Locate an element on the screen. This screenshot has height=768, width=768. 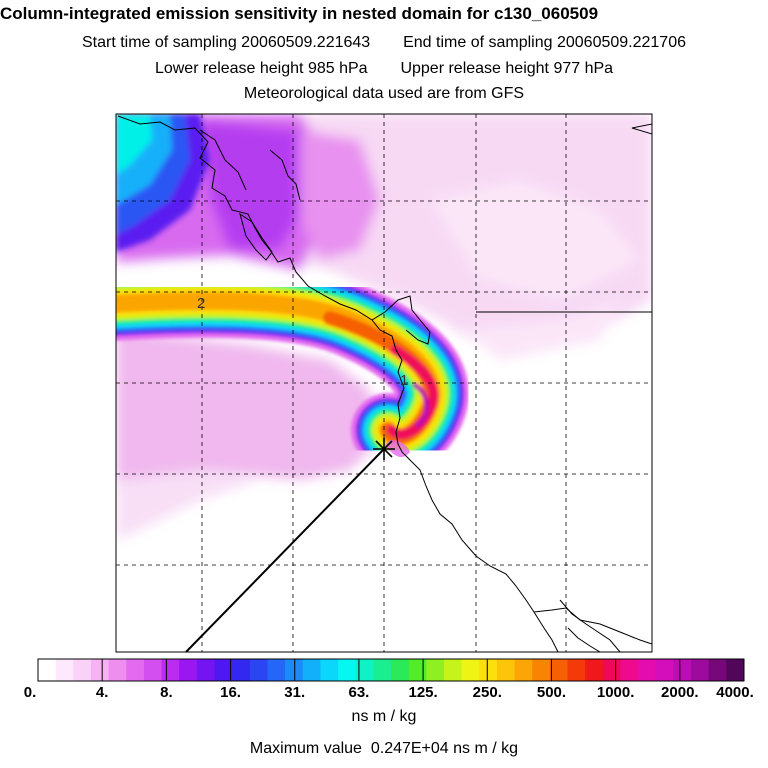
start-label: Start time of sampling is located at coordinates (159, 42).